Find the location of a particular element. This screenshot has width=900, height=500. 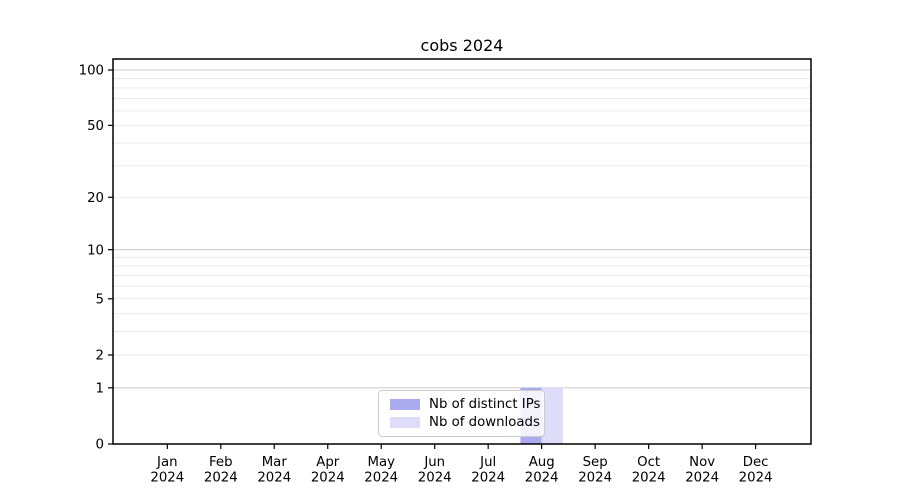

x-tick-label-month: Feb is located at coordinates (221, 462).